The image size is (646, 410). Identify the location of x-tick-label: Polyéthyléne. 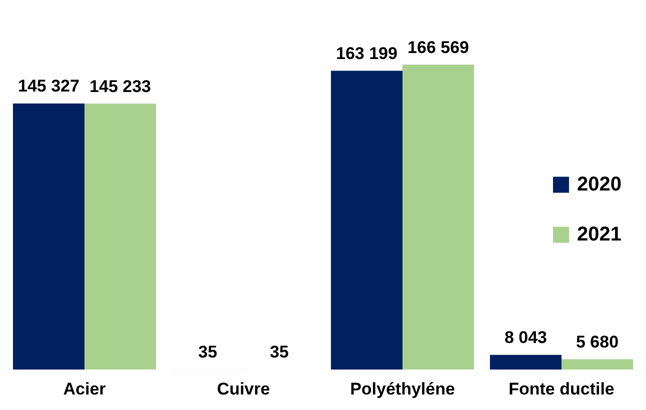
(402, 388).